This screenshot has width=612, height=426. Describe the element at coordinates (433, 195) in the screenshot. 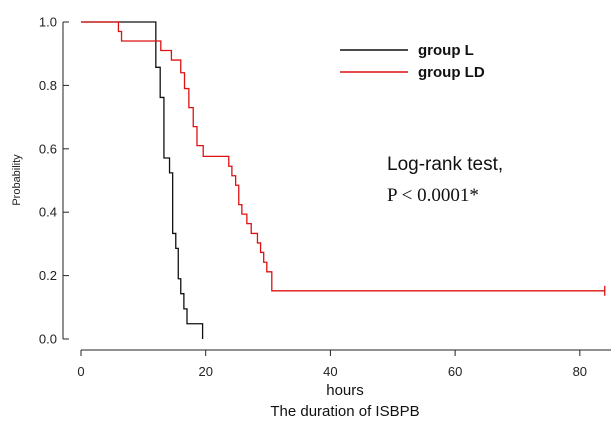

I see `annotation-p-value: P < 0.0001*` at that location.